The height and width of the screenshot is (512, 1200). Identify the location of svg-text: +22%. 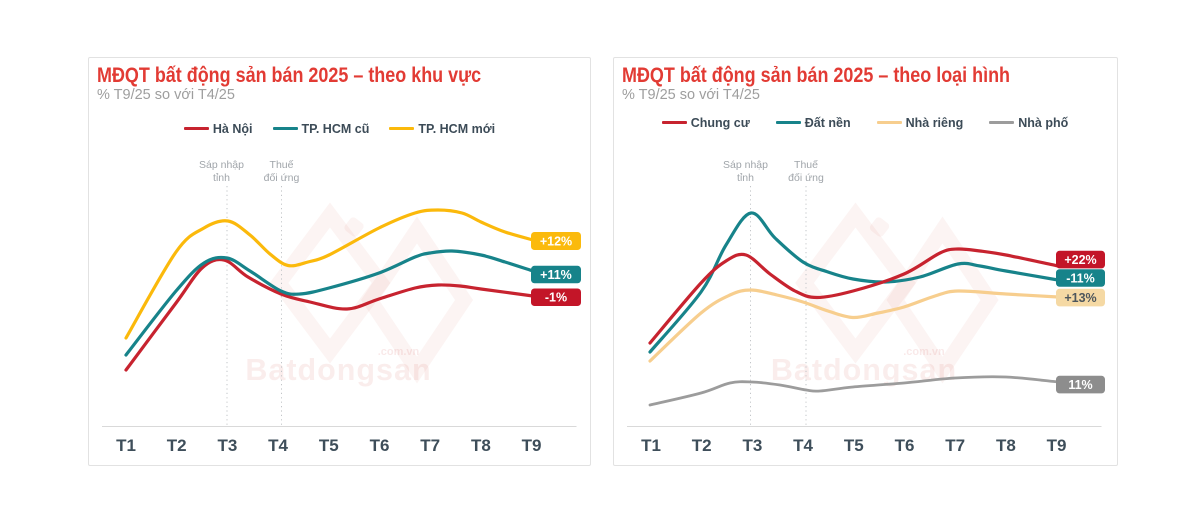
(1080, 260).